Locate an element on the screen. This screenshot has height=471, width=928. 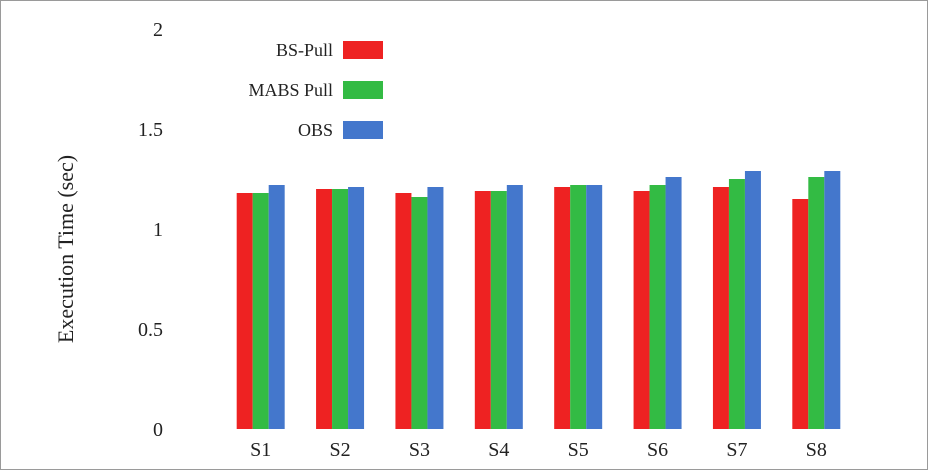
bar-bs-pull-s6 is located at coordinates (641, 310).